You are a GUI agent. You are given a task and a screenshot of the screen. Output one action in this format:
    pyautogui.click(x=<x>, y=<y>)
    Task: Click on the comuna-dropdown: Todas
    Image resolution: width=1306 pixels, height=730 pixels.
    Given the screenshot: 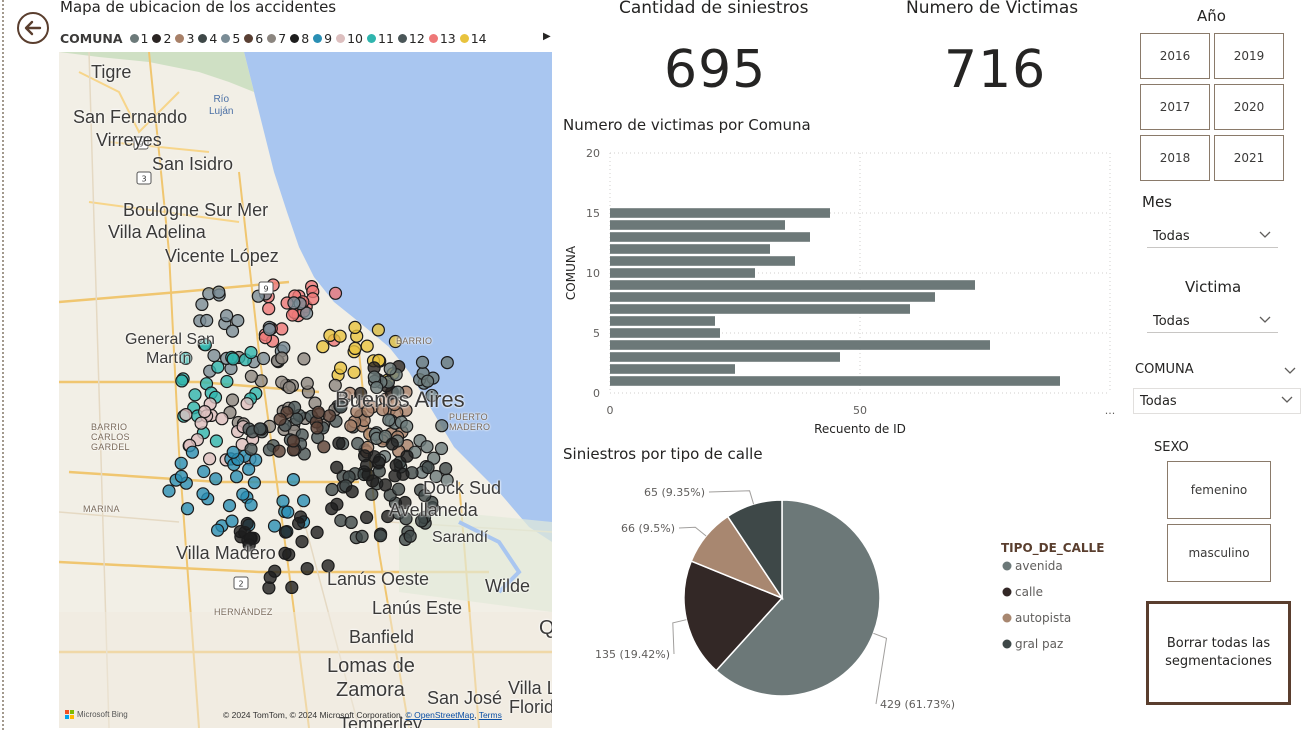 What is the action you would take?
    pyautogui.click(x=1217, y=401)
    